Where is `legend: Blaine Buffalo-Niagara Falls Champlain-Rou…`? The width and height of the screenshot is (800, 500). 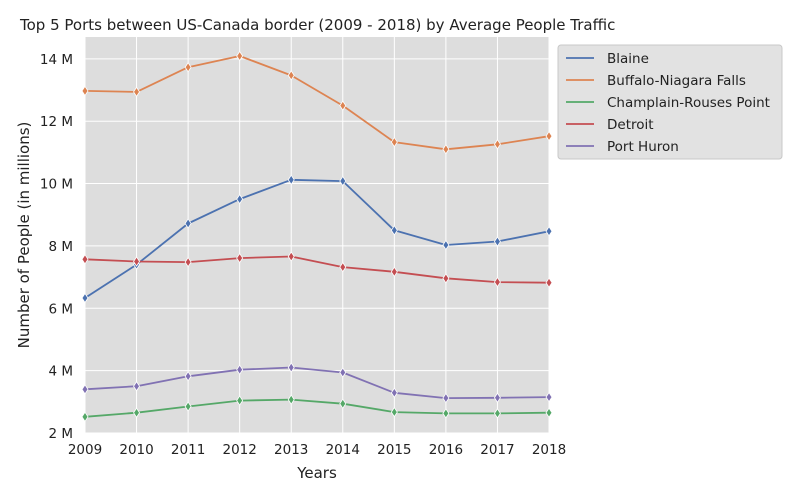
legend: Blaine Buffalo-Niagara Falls Champlain-Rou… is located at coordinates (670, 102).